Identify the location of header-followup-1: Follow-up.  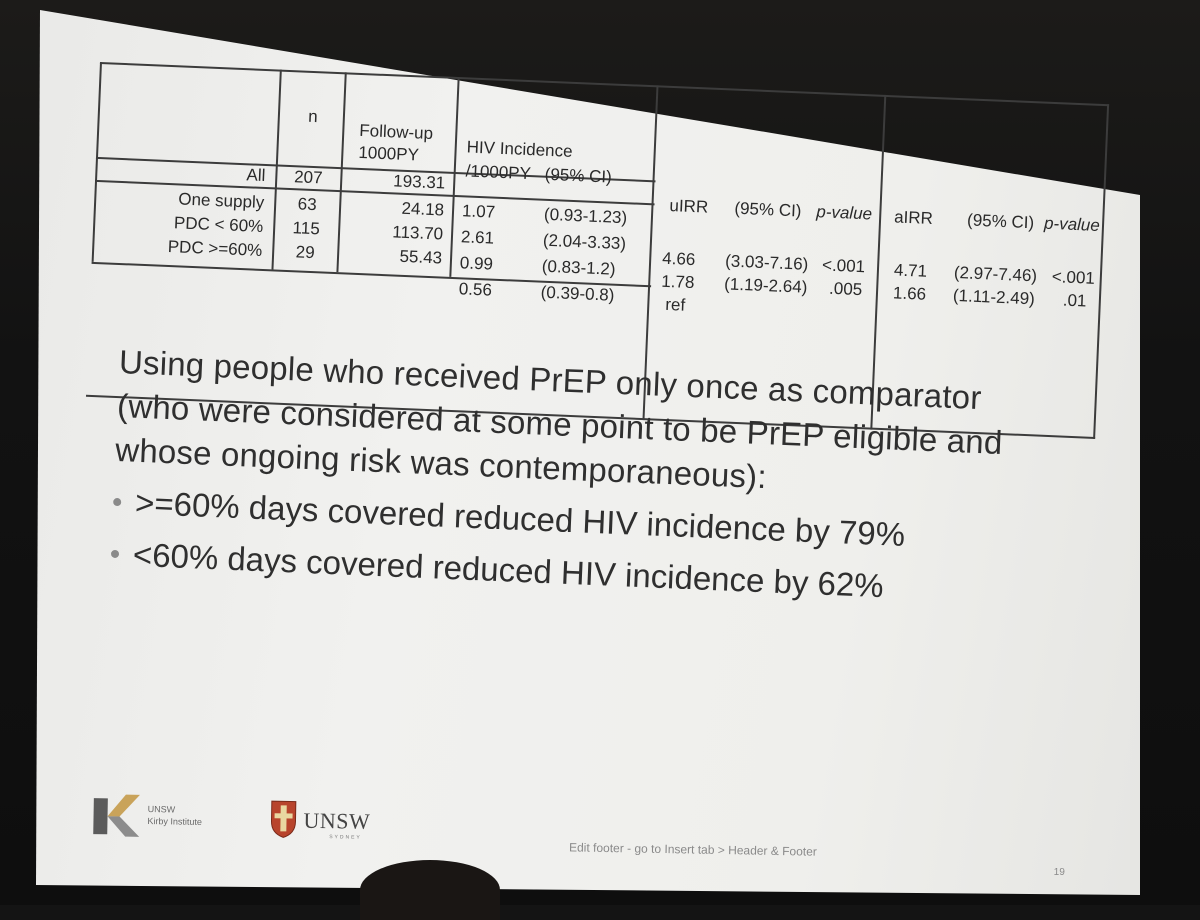
(396, 131).